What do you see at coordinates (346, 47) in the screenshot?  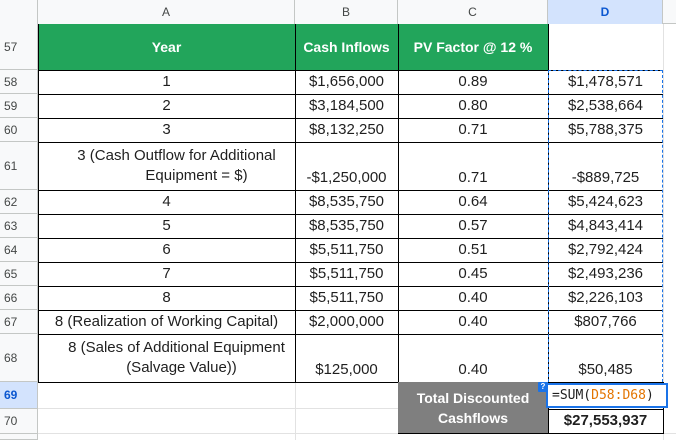 I see `header-cash-inflows: Cash Inflows` at bounding box center [346, 47].